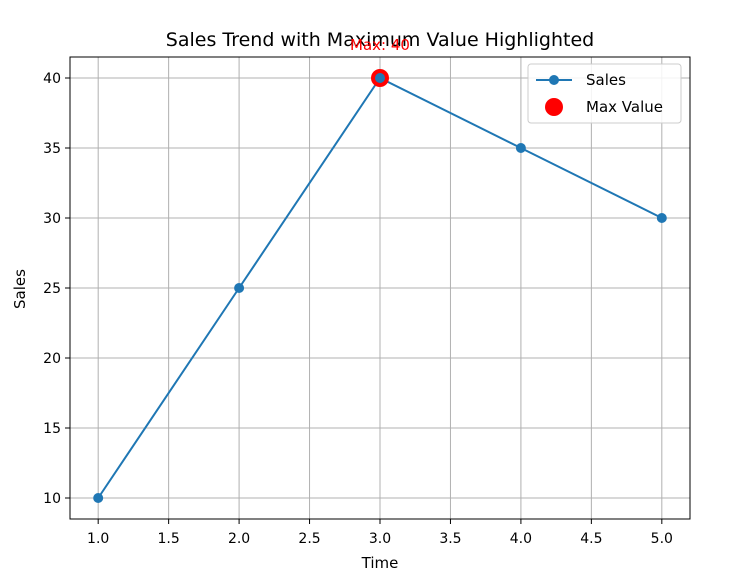 This screenshot has width=741, height=582. What do you see at coordinates (662, 539) in the screenshot?
I see `x-tick-label: 5.0` at bounding box center [662, 539].